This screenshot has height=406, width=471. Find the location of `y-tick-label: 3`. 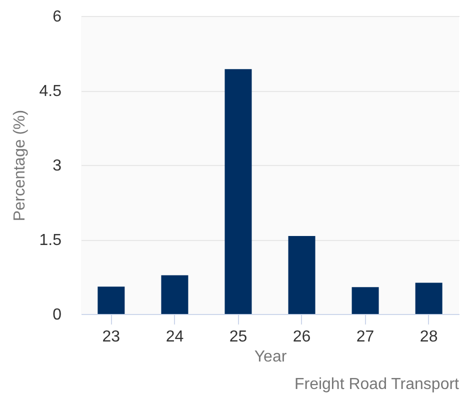

y-tick-label: 3 is located at coordinates (57, 166).